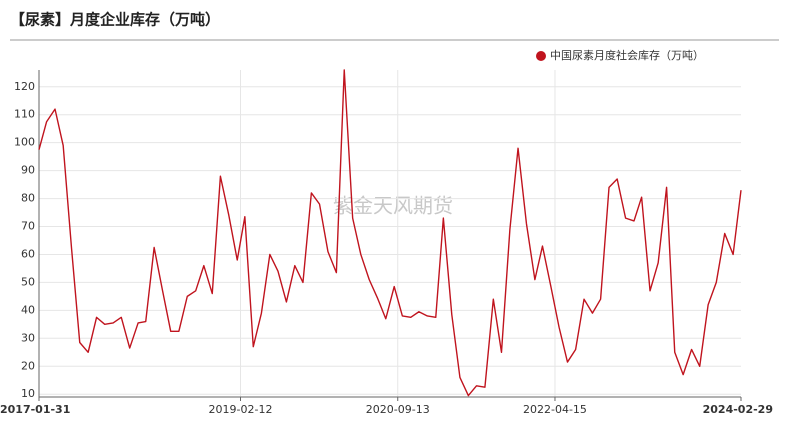 Image resolution: width=789 pixels, height=430 pixels. I want to click on x-tick-label: 2019-02-12, so click(241, 409).